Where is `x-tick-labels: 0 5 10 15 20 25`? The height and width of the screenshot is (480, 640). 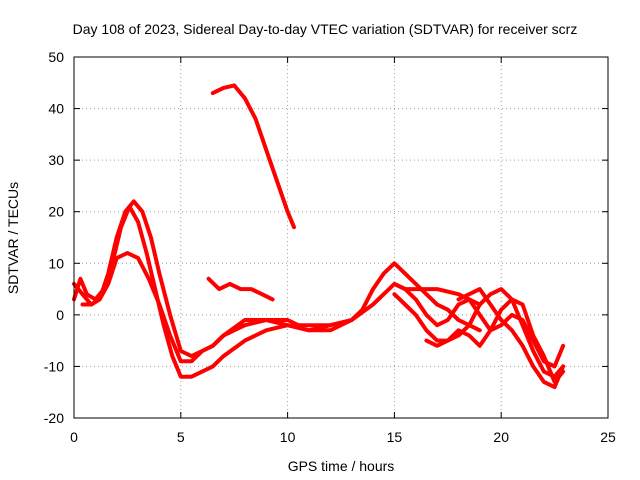
x-tick-labels: 0 5 10 15 20 25 is located at coordinates (343, 437).